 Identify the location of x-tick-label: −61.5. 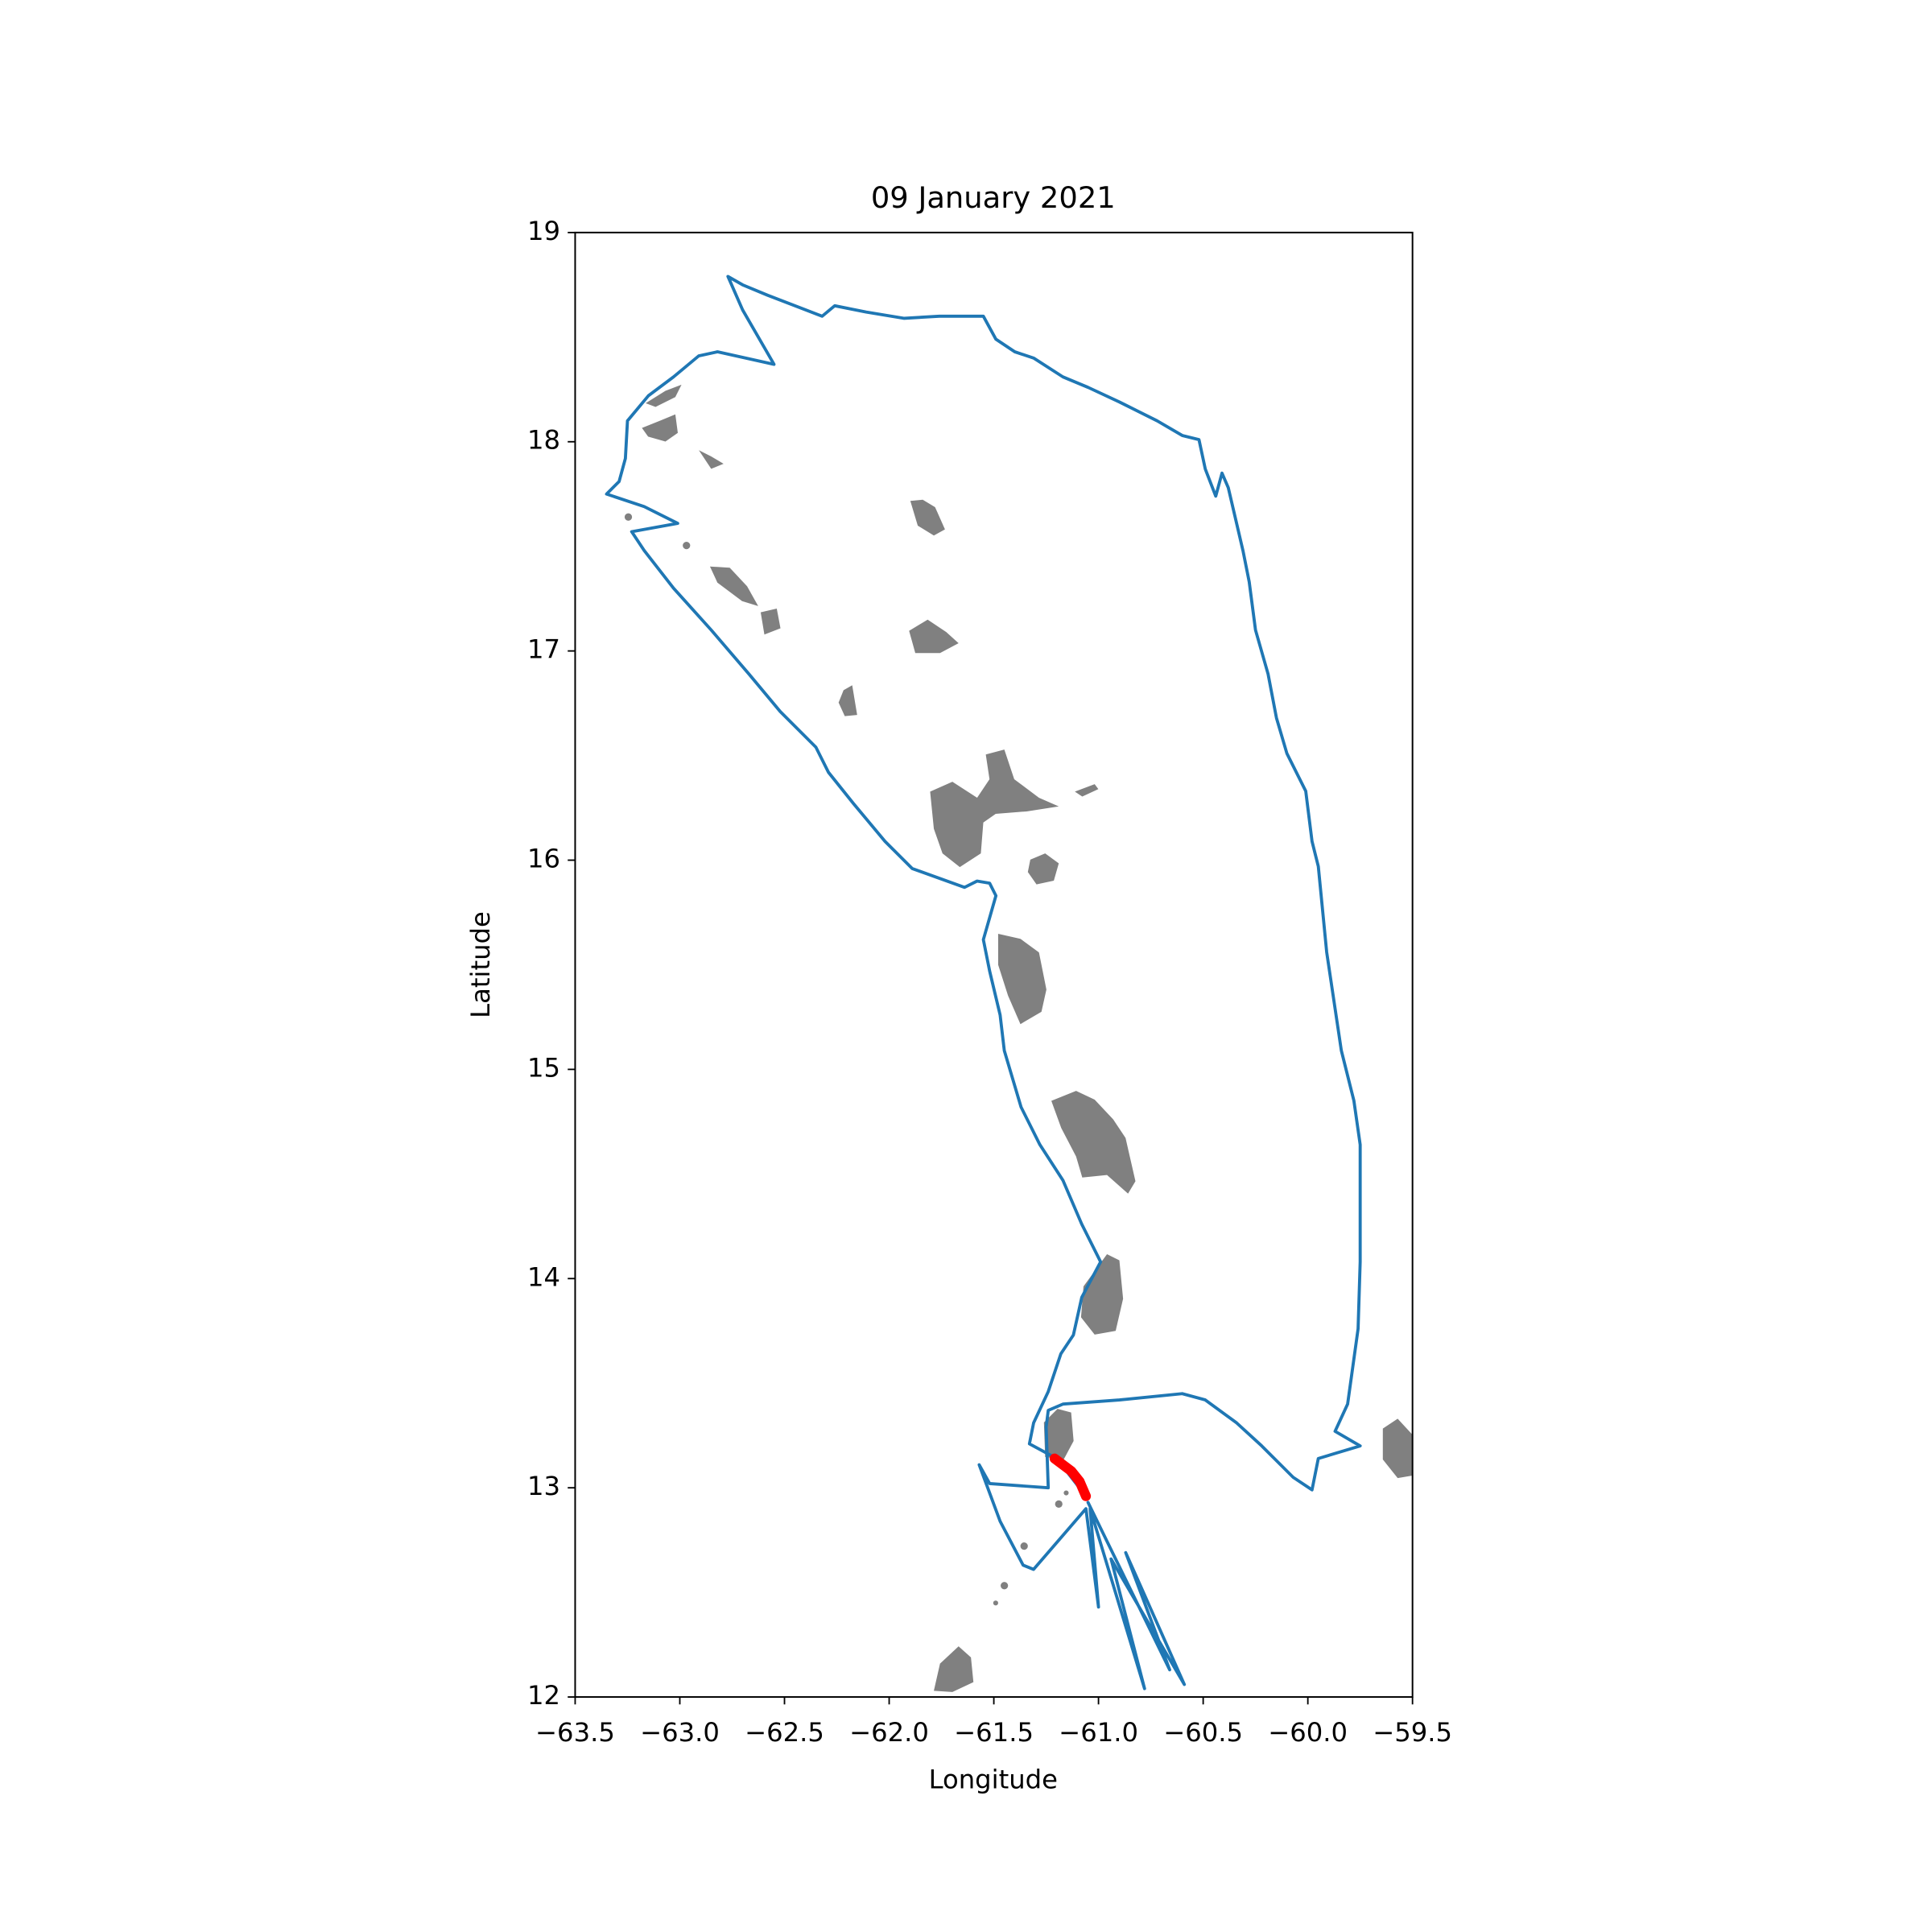
(994, 1732).